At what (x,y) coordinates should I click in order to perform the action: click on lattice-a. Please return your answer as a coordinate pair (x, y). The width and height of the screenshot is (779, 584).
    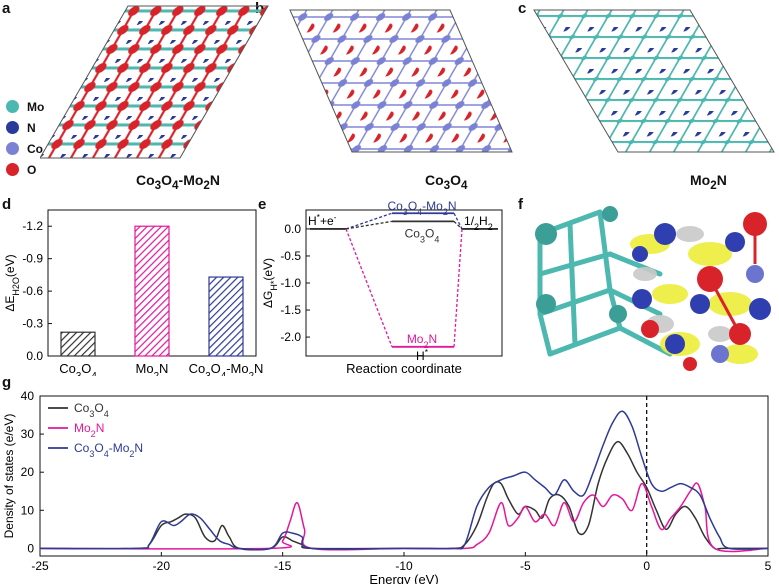
    Looking at the image, I should click on (154, 82).